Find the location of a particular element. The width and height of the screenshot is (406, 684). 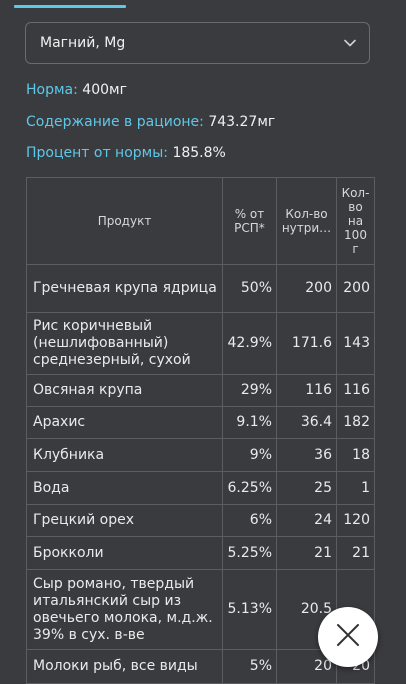

percent-cell: 50% is located at coordinates (249, 288).